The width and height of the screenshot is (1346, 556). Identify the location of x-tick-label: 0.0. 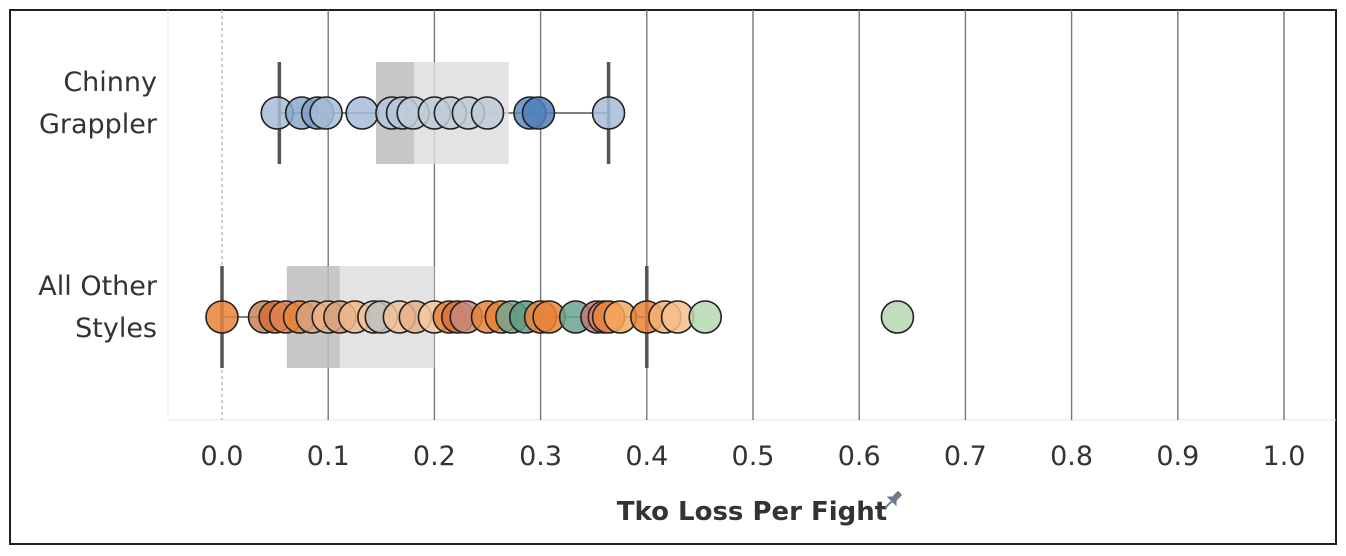
(222, 456).